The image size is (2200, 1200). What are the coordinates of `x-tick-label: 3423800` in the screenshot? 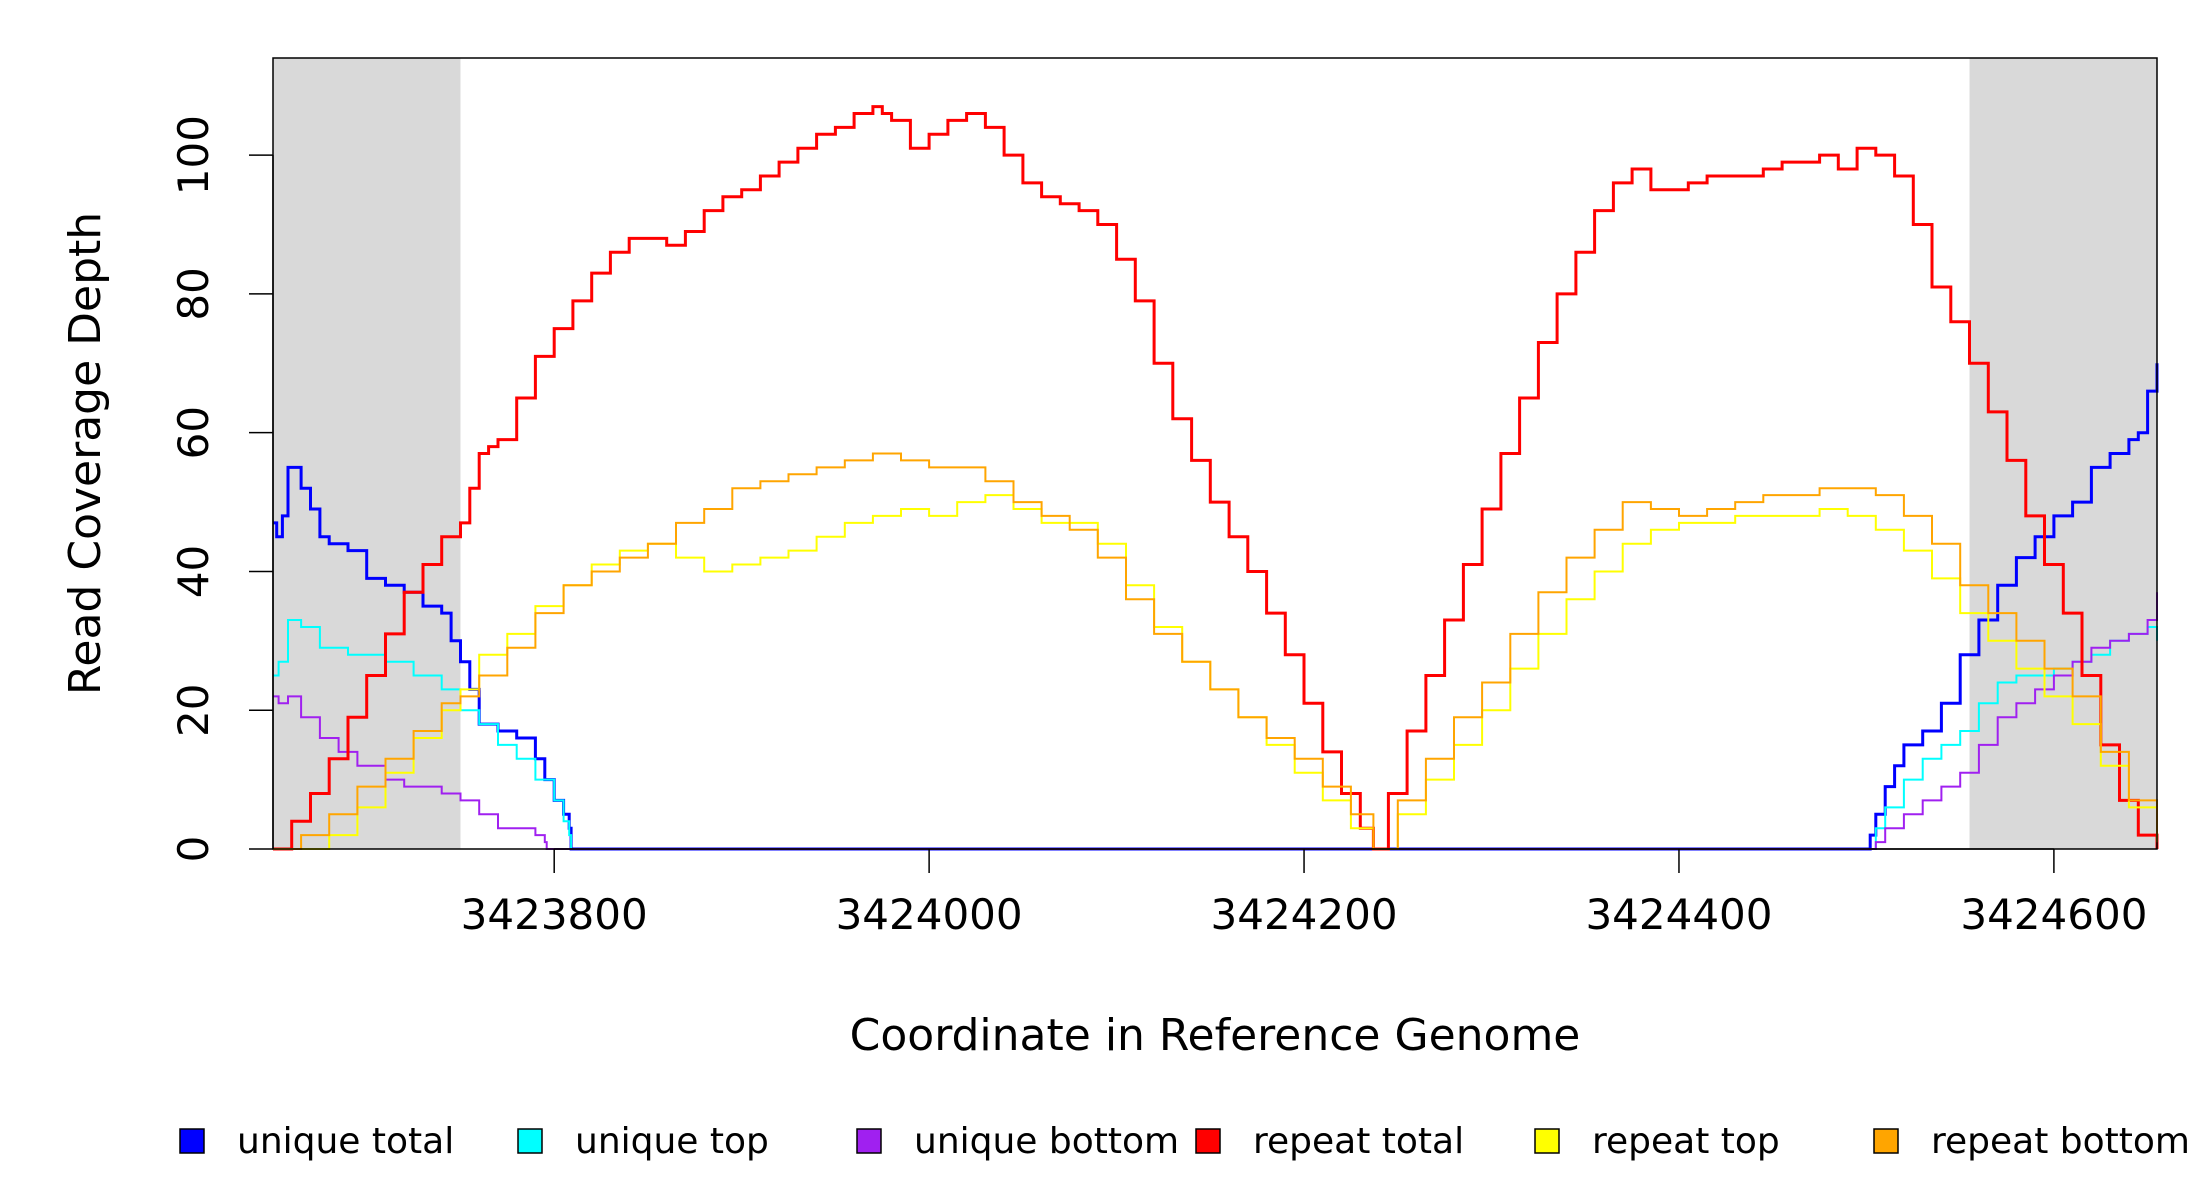 It's located at (554, 914).